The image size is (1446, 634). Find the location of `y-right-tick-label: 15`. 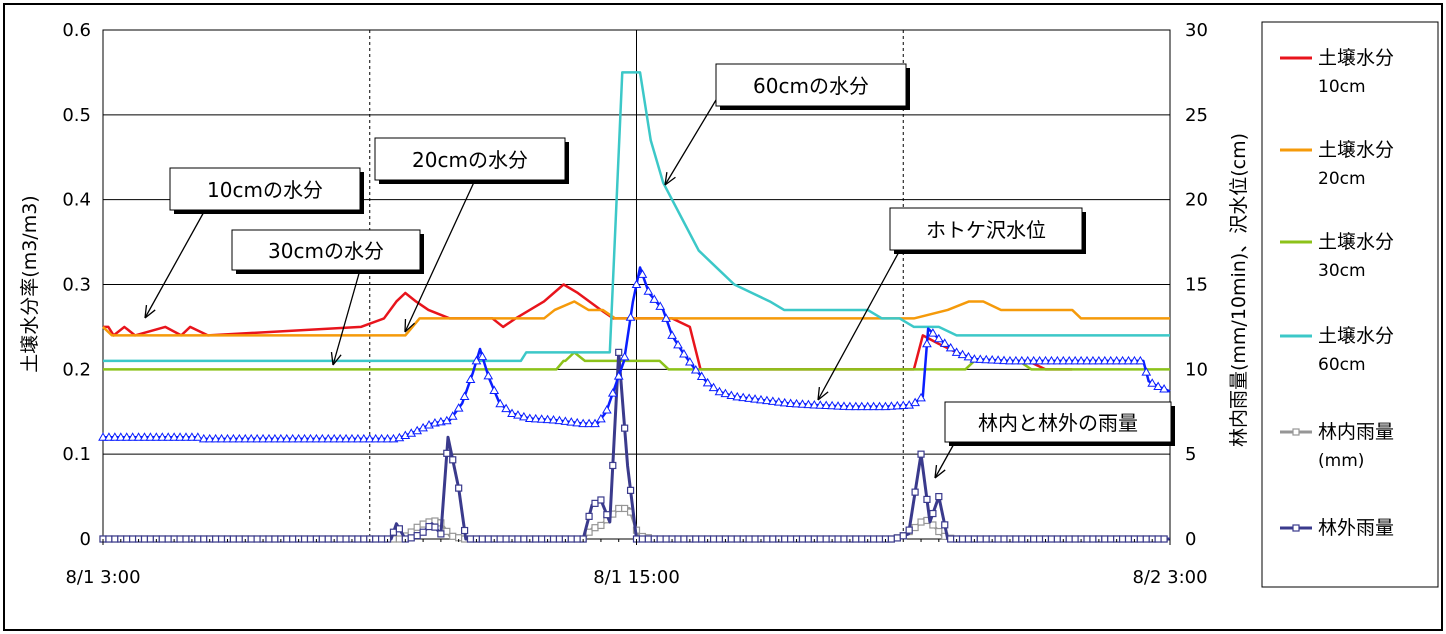

y-right-tick-label: 15 is located at coordinates (1196, 285).